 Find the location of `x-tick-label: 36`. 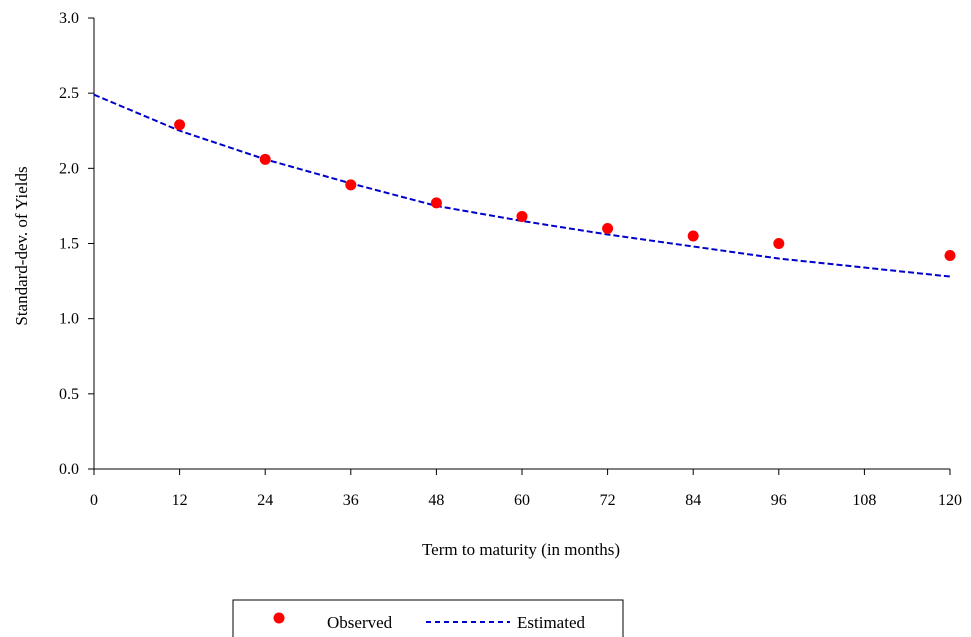

x-tick-label: 36 is located at coordinates (351, 500).